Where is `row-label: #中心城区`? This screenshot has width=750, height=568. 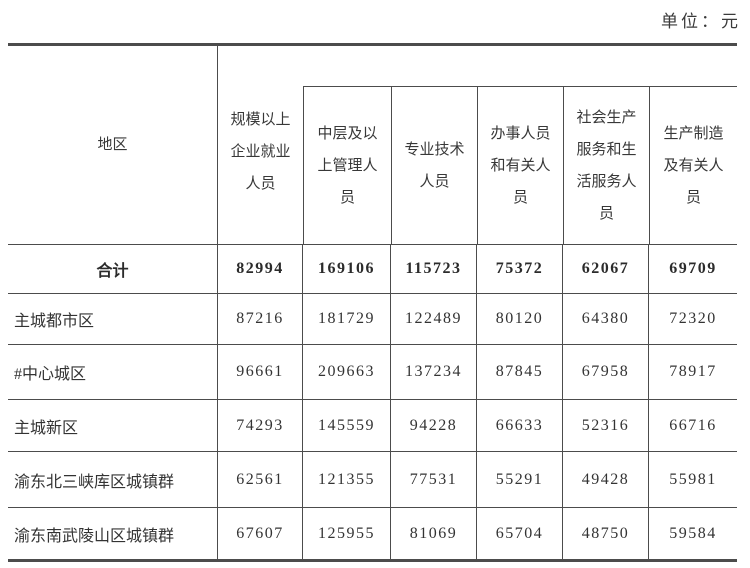 row-label: #中心城区 is located at coordinates (113, 371).